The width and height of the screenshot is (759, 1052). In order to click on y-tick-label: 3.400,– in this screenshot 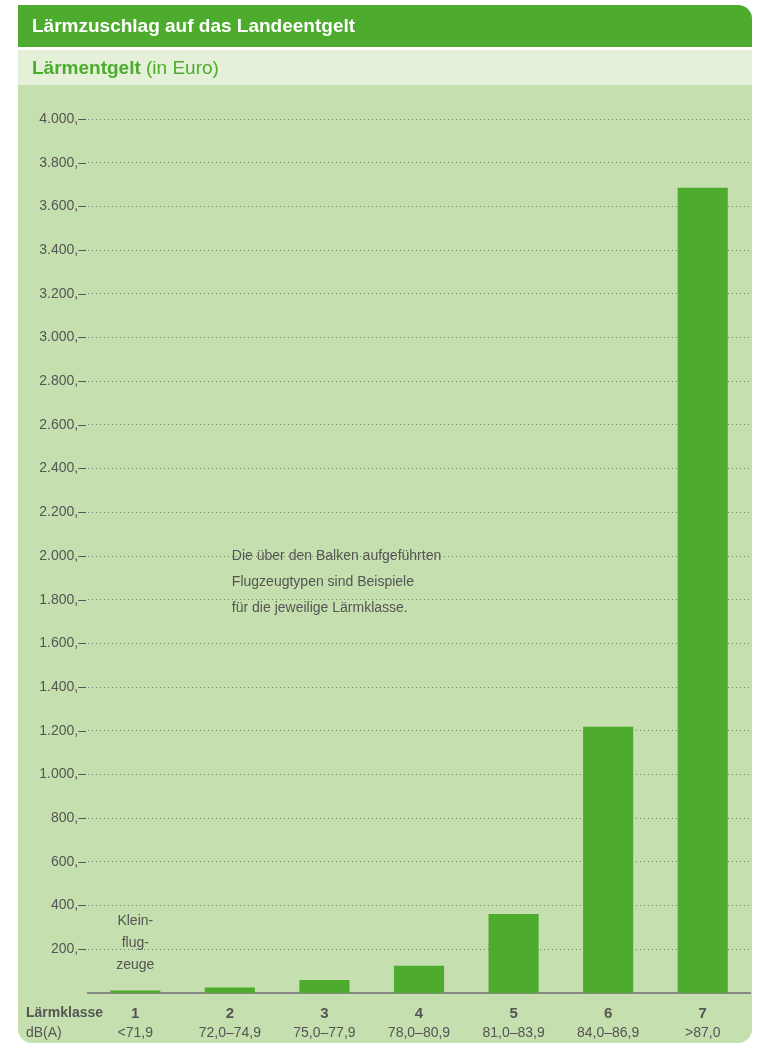, I will do `click(63, 248)`.